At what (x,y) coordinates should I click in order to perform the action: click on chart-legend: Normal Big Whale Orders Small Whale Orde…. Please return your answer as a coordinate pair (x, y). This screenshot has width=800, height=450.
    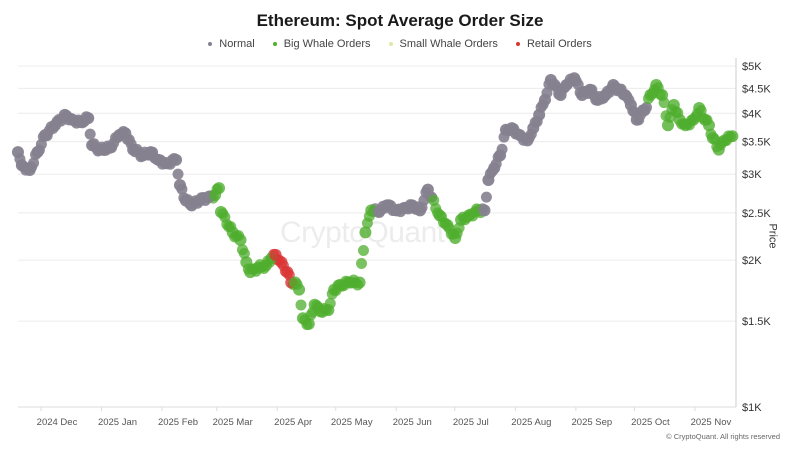
    Looking at the image, I should click on (400, 44).